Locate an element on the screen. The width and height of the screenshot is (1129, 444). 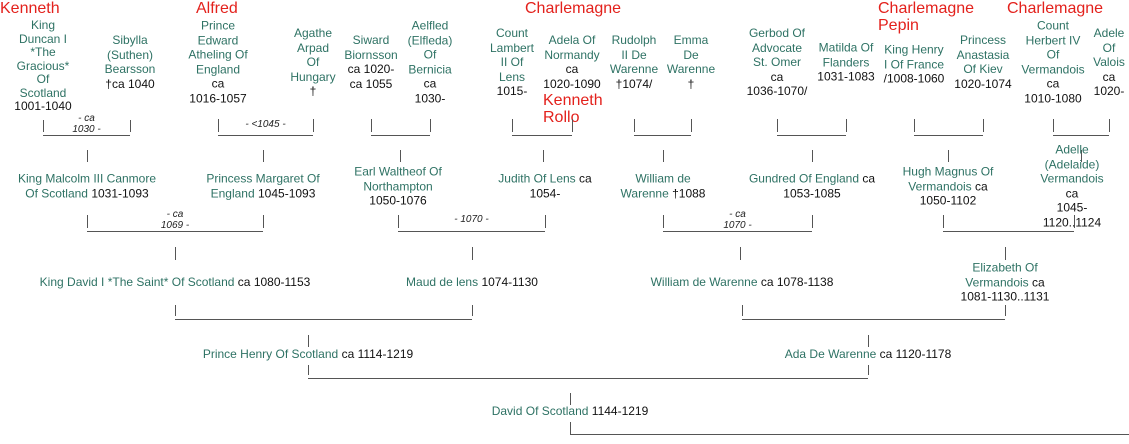
person-siward: Siward Biornsson ca 1020- ca 1055 is located at coordinates (370, 62).